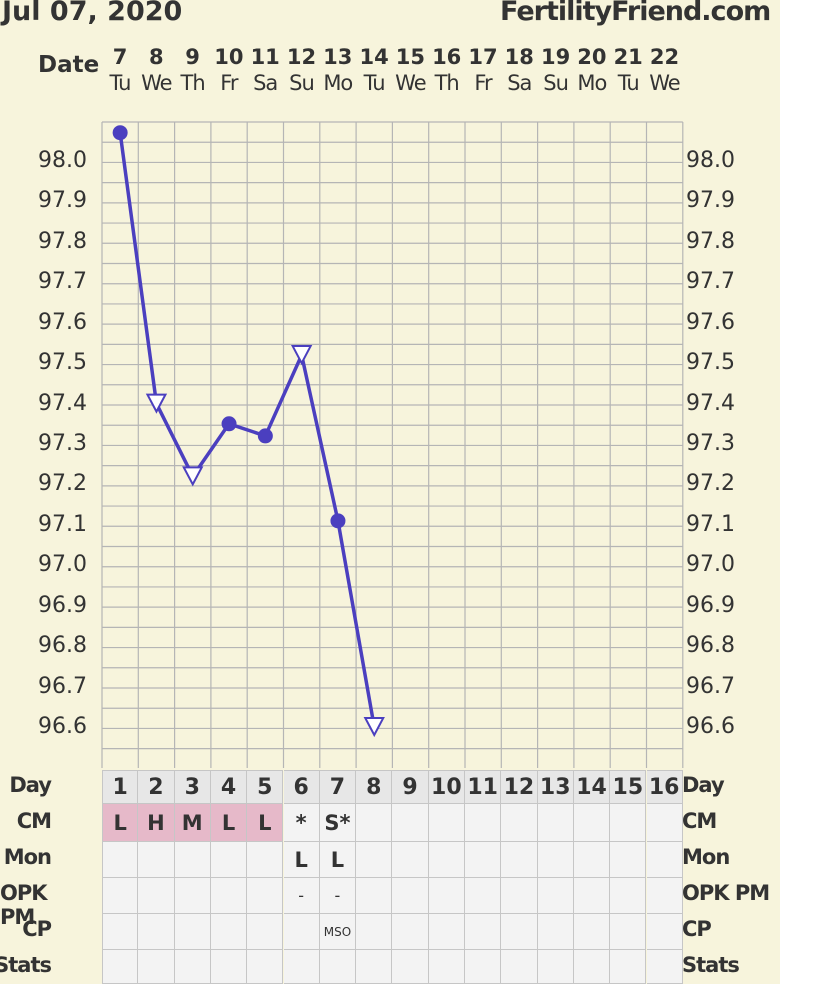  What do you see at coordinates (92, 13) in the screenshot?
I see `chart-date: Jul 07, 2020` at bounding box center [92, 13].